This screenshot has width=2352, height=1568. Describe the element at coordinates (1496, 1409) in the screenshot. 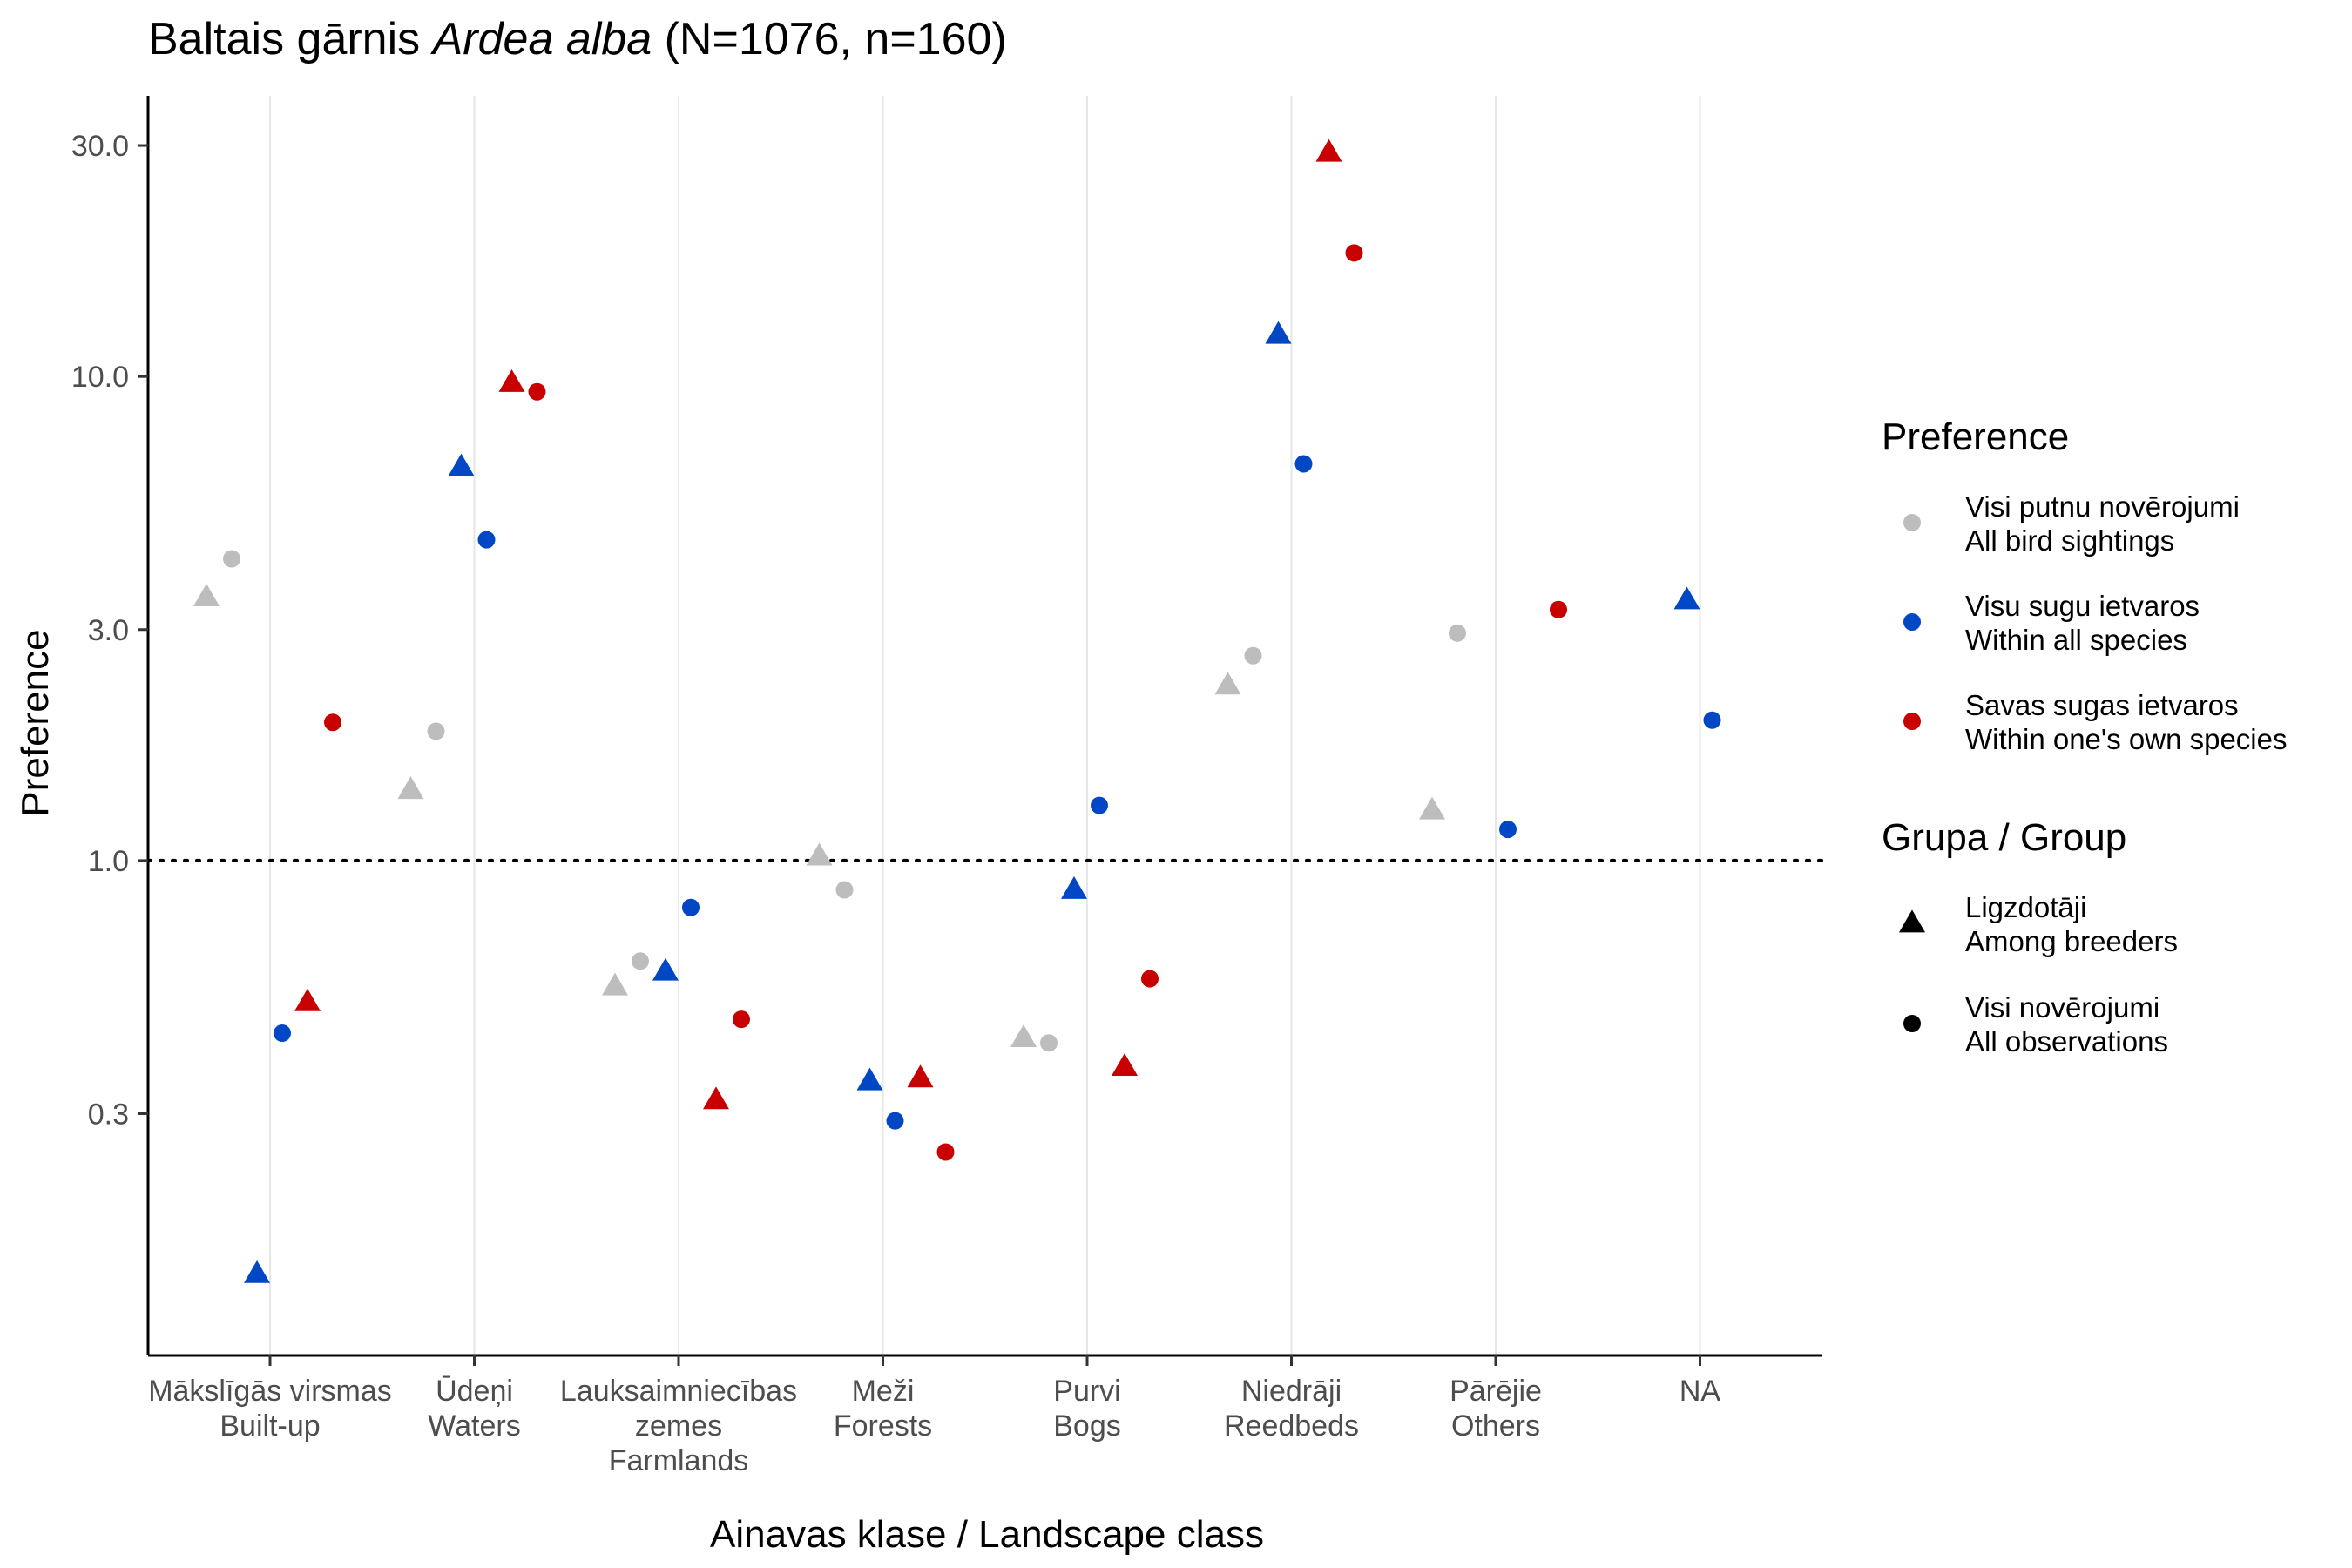

I see `x-tick-label: Pārējie Others` at that location.